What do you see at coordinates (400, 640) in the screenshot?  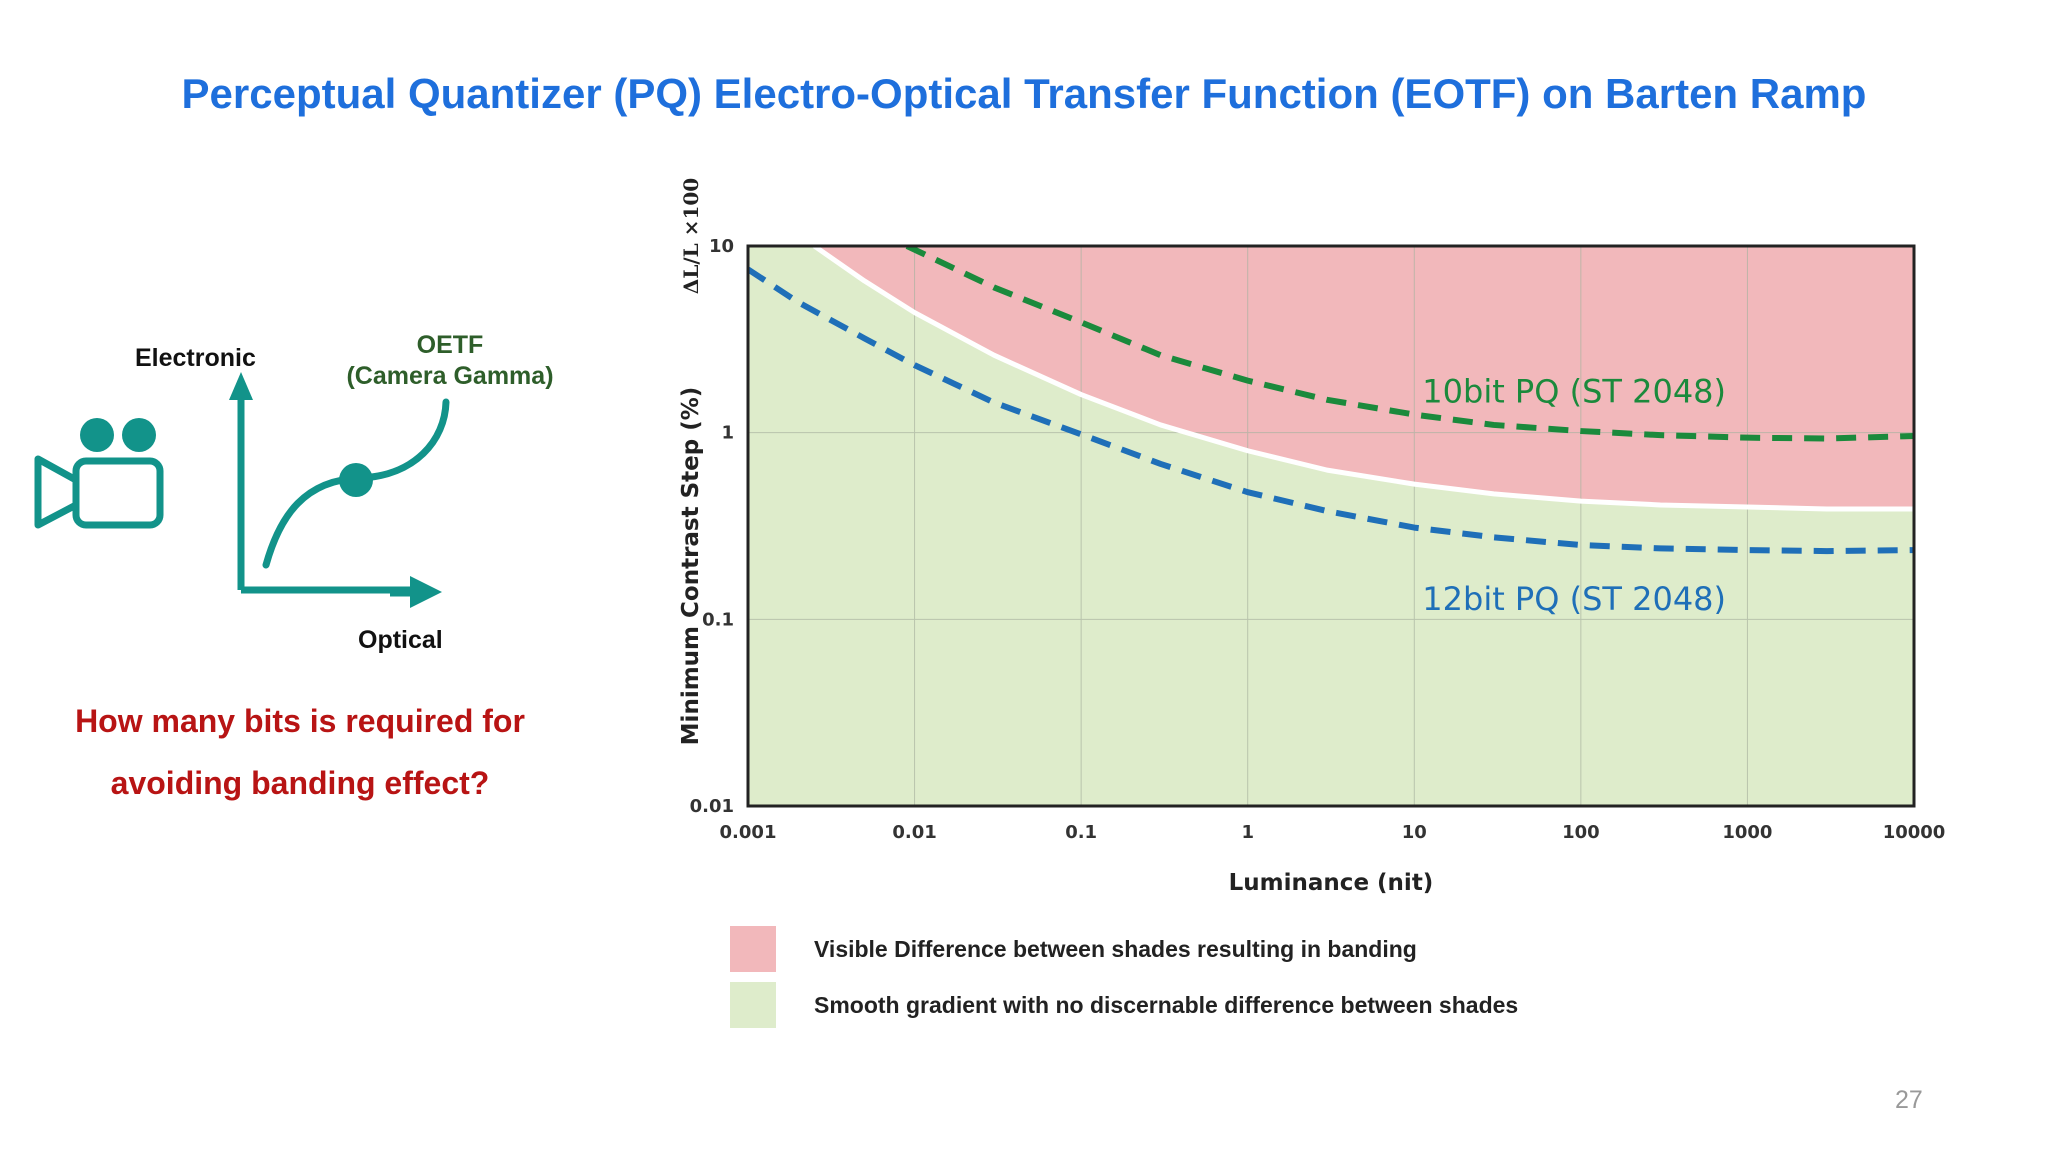 I see `optical-axis-label: Optical` at bounding box center [400, 640].